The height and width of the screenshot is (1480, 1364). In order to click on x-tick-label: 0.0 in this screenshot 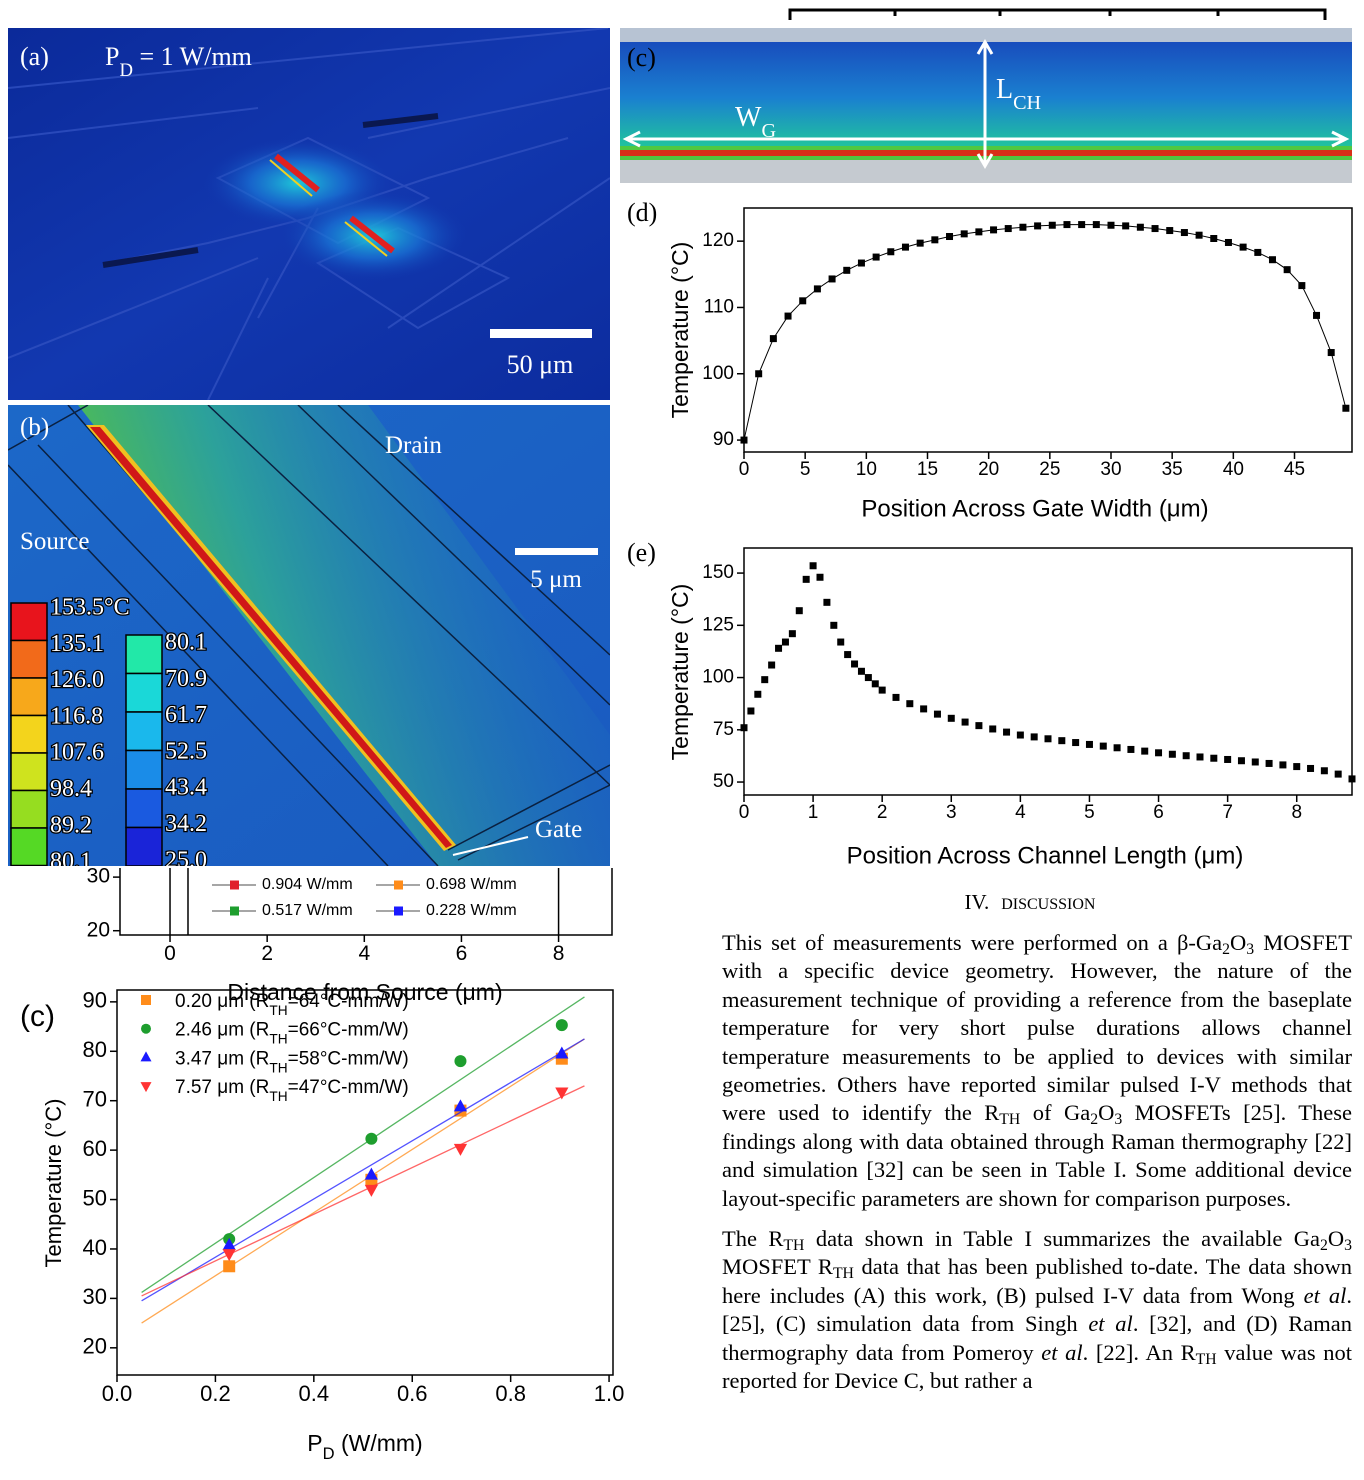, I will do `click(117, 1393)`.